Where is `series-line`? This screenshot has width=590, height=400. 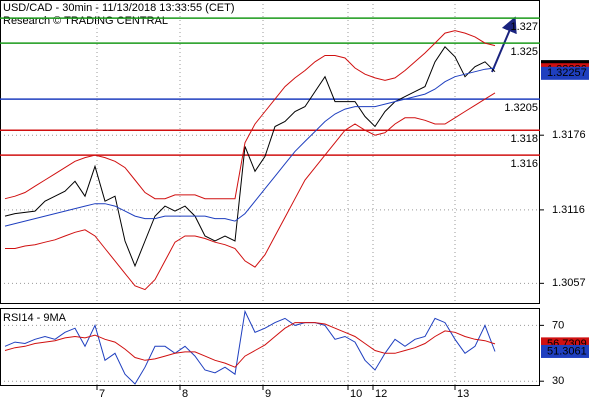
series-line is located at coordinates (250, 345).